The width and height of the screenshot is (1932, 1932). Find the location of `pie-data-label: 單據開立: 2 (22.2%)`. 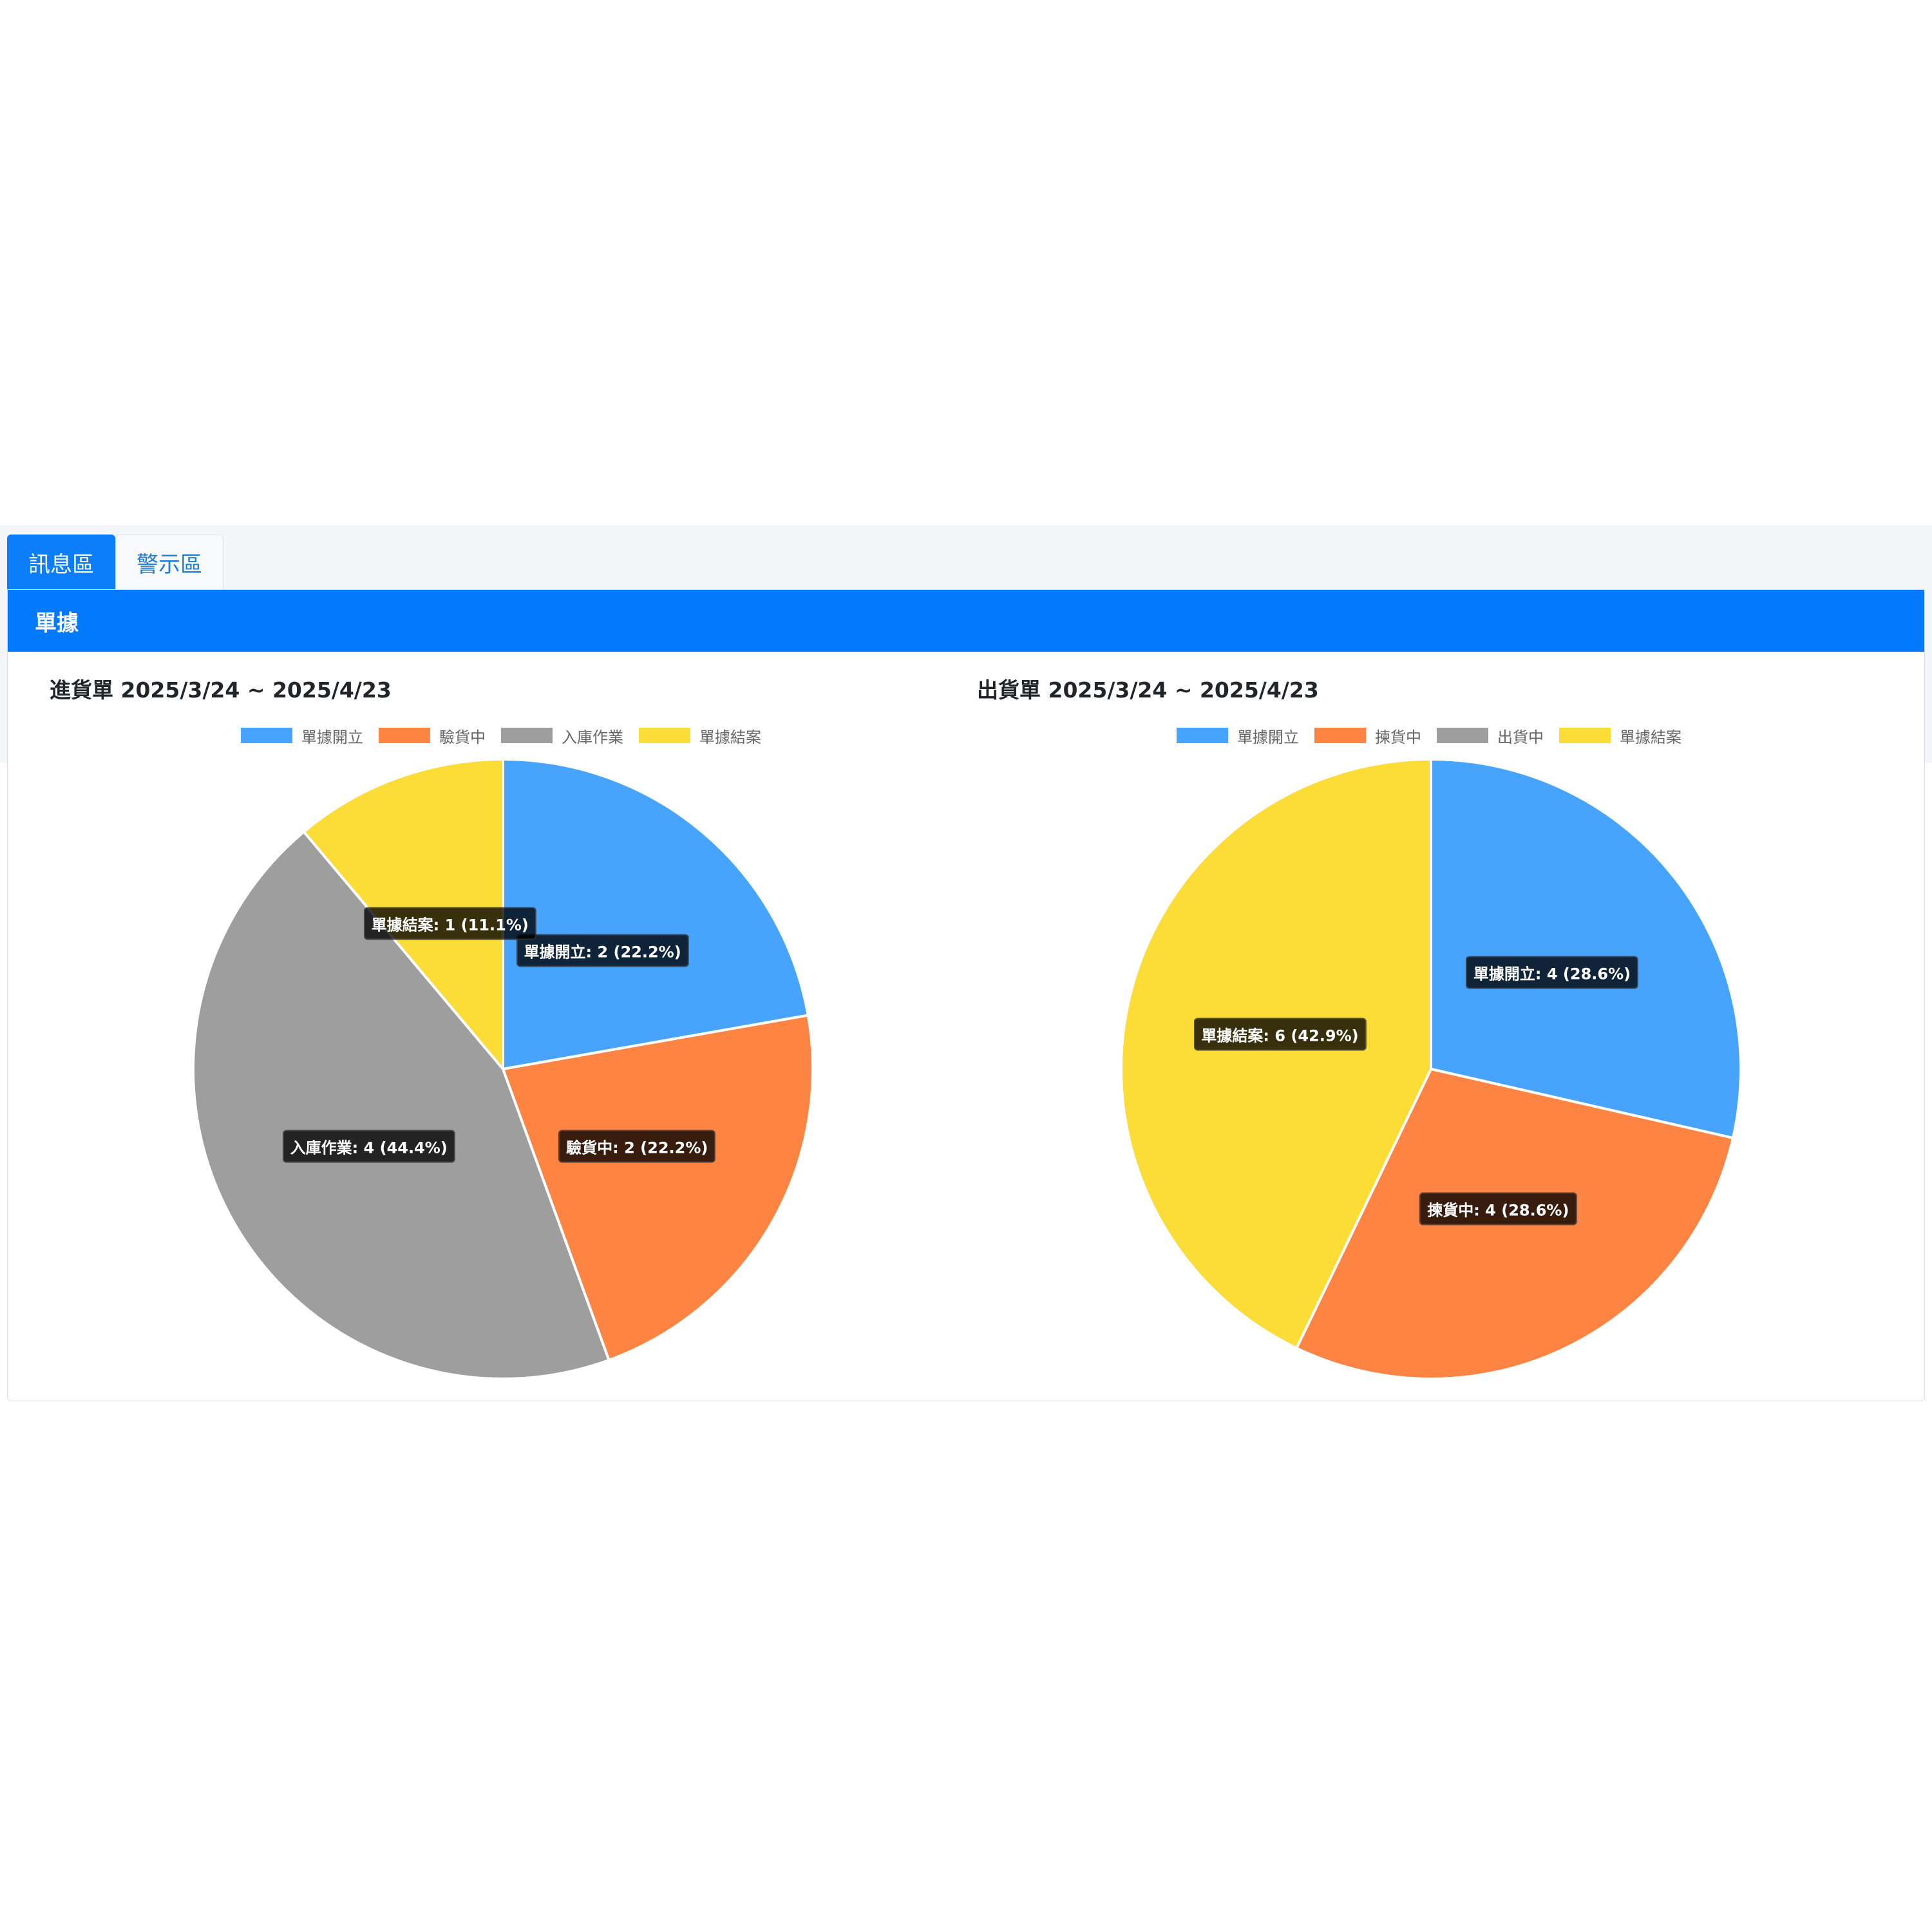

pie-data-label: 單據開立: 2 (22.2%) is located at coordinates (603, 950).